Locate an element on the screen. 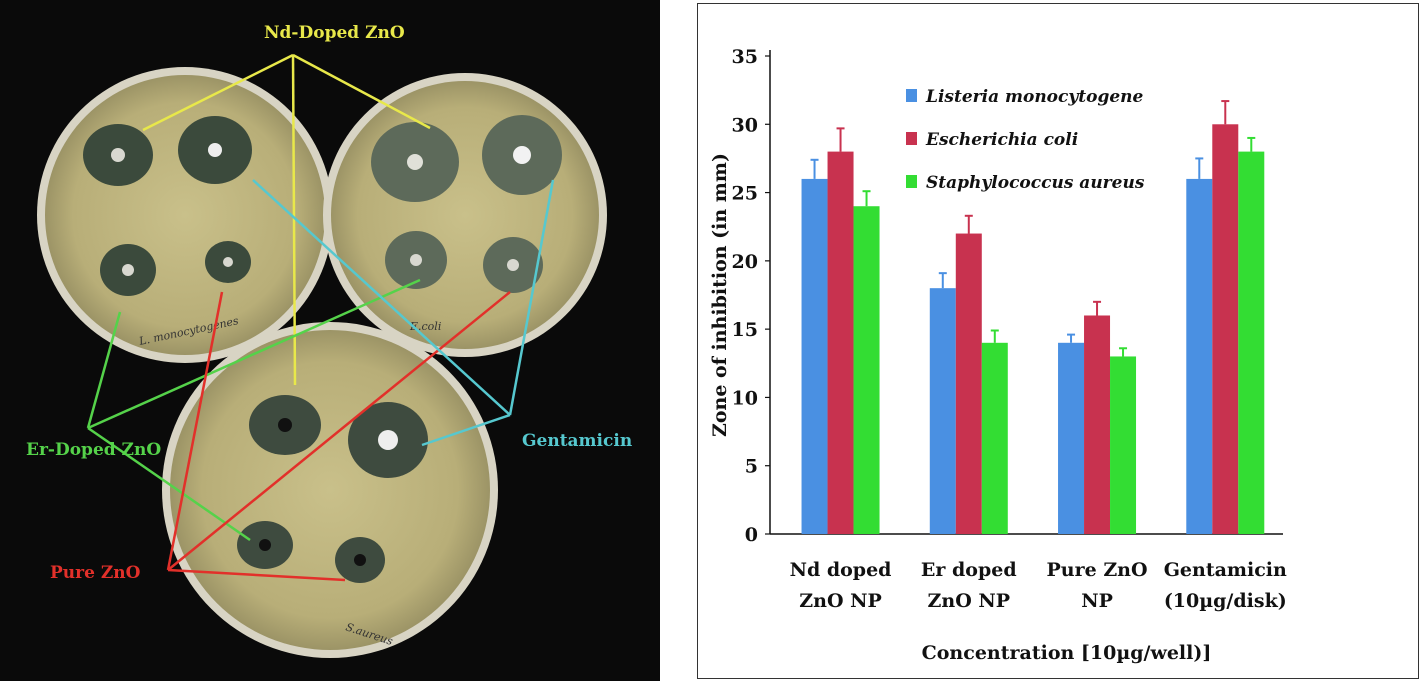  gentamicin-callout-lines is located at coordinates (403, 313).